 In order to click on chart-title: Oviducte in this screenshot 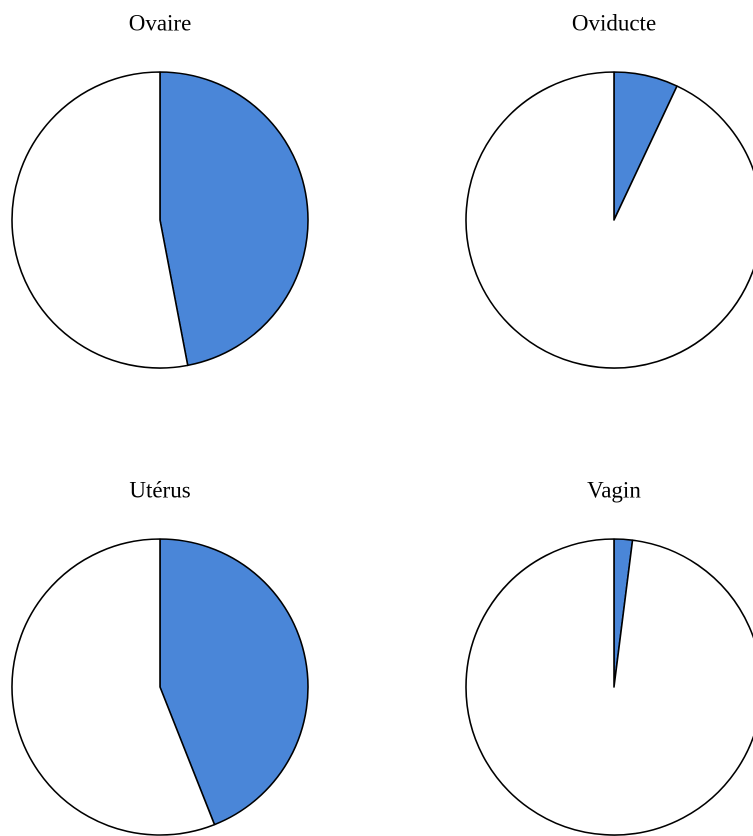, I will do `click(614, 22)`.